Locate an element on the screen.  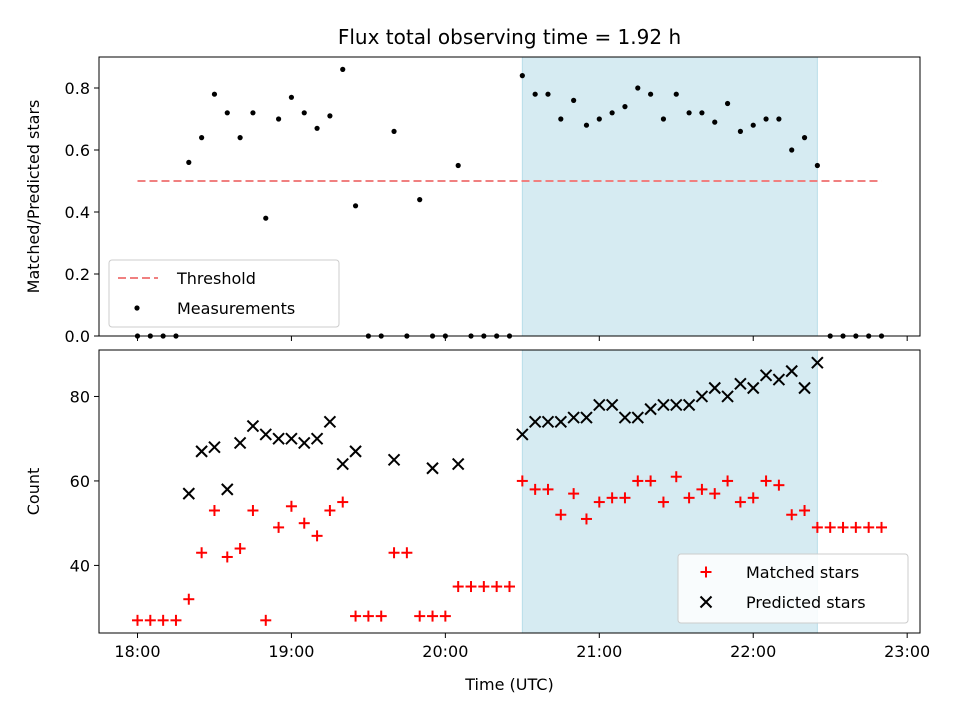
y-axis-label: Count is located at coordinates (33, 492).